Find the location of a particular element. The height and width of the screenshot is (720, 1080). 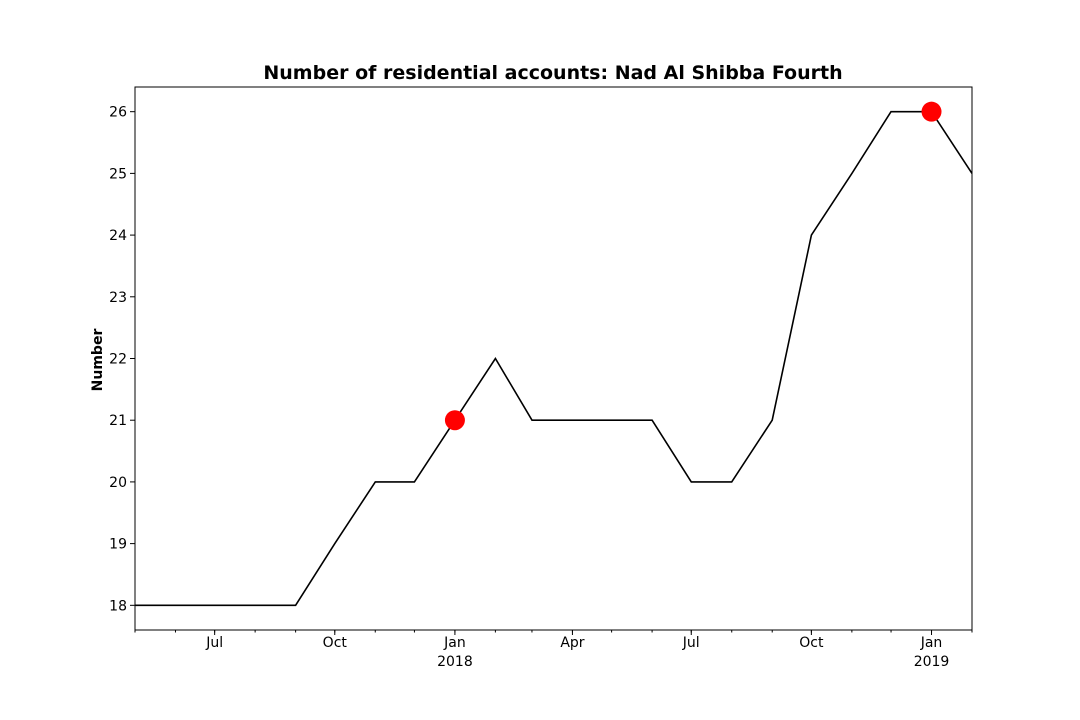

x-tick-year-label: 2019 is located at coordinates (932, 662).